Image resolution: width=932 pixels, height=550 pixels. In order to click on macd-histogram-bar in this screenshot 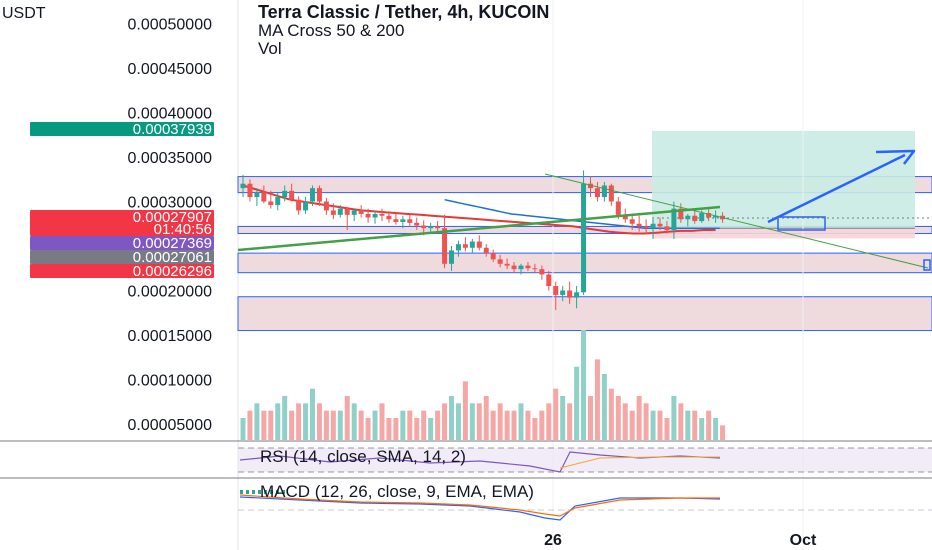, I will do `click(271, 492)`.